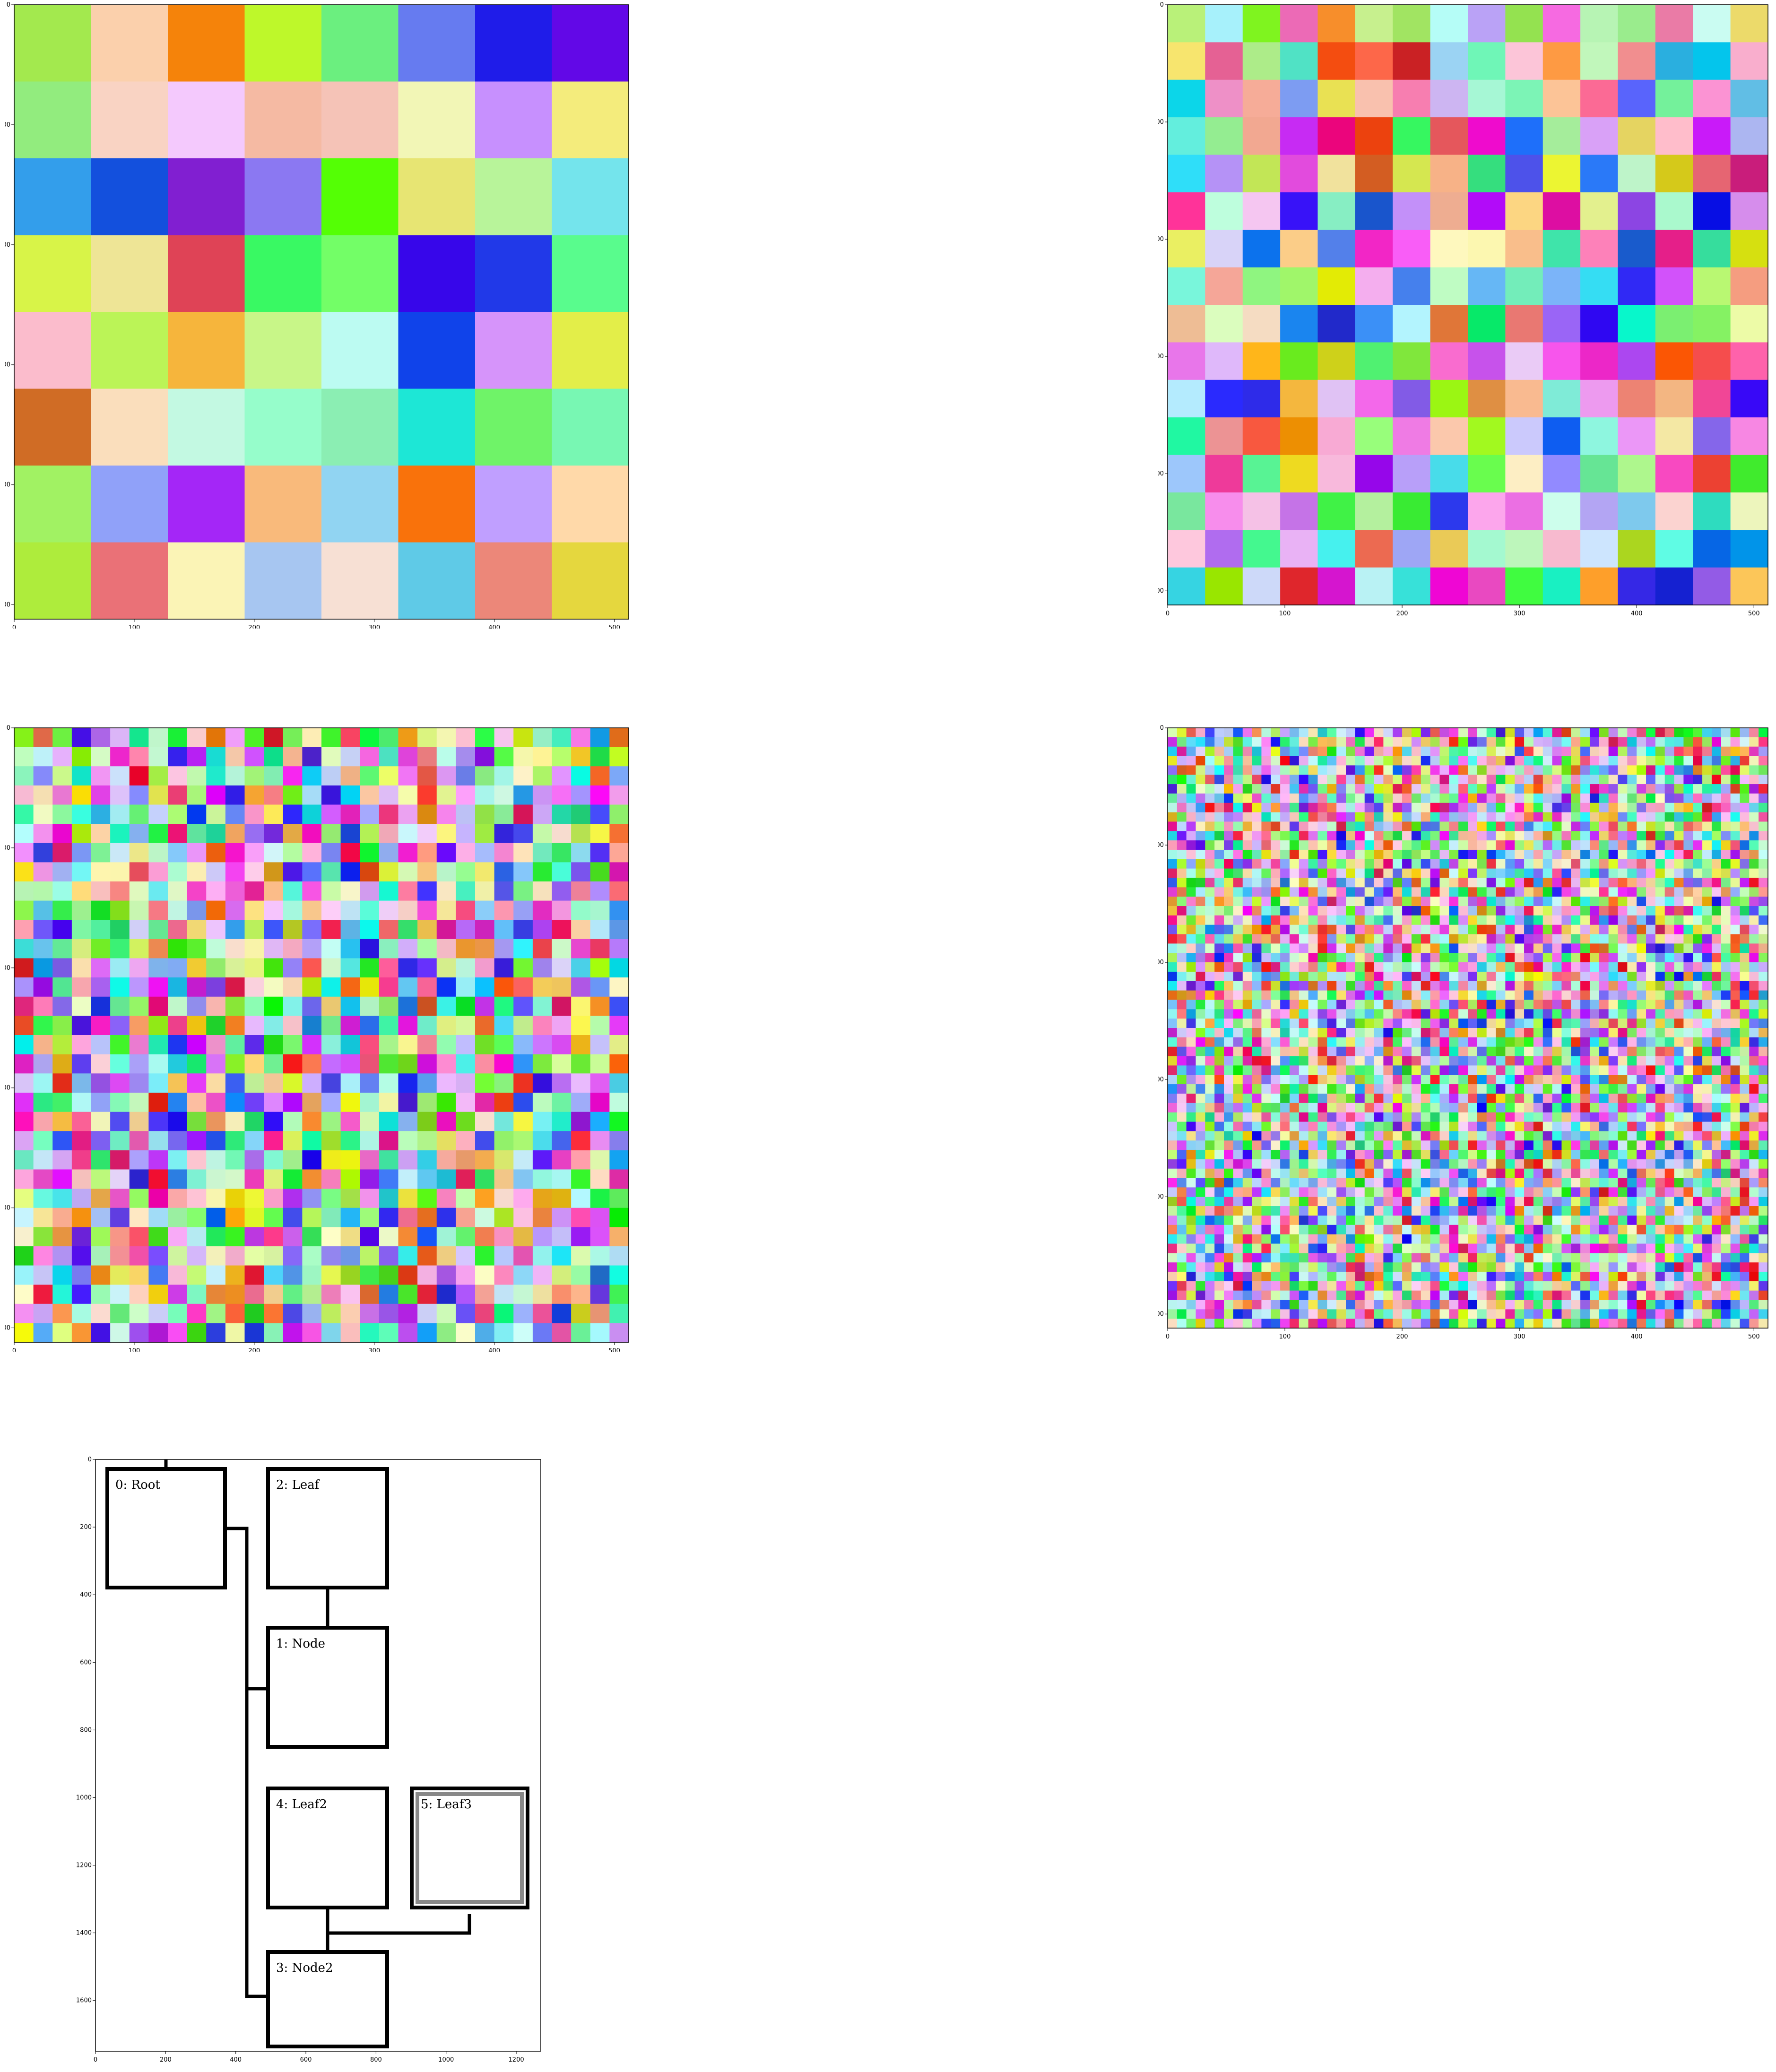 Image resolution: width=1776 pixels, height=2072 pixels. I want to click on y-tick-label: 600, so click(86, 1663).